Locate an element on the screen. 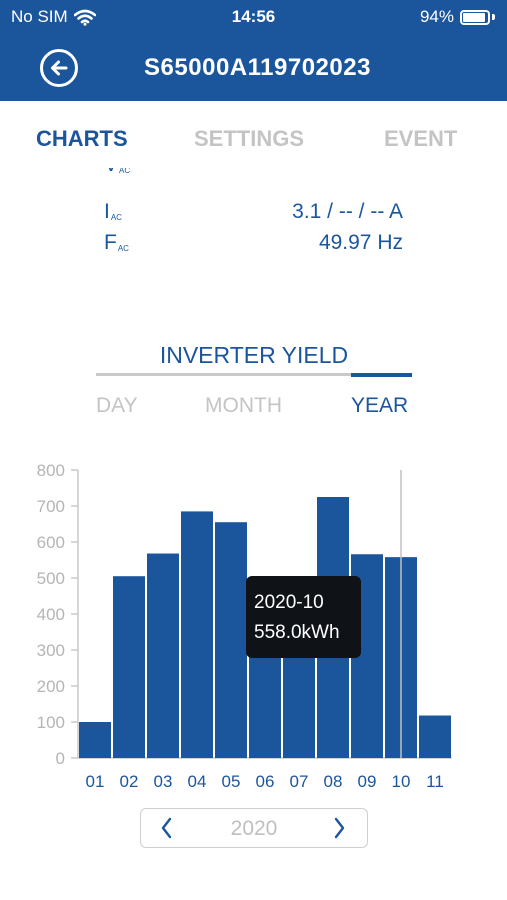 The width and height of the screenshot is (507, 900). tooltip-date: 2020-10 is located at coordinates (289, 602).